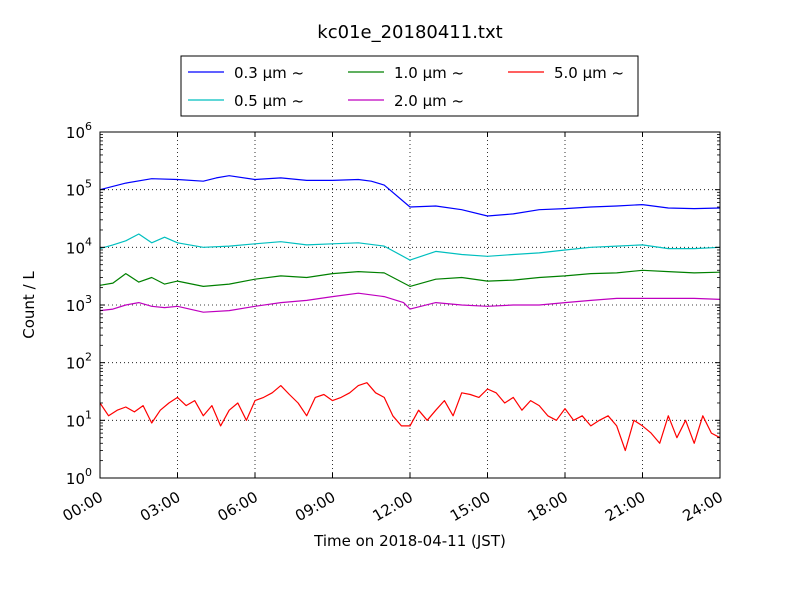 The width and height of the screenshot is (800, 600). I want to click on legend-label-2: 1.0 μm ~, so click(429, 73).